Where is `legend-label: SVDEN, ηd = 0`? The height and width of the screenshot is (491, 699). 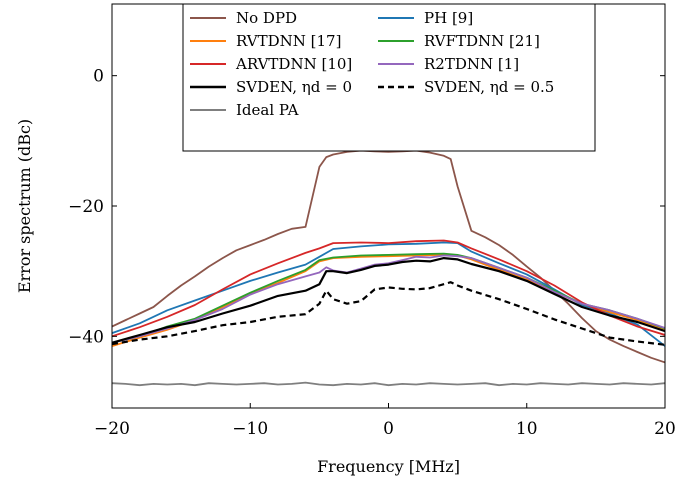 legend-label: SVDEN, ηd = 0 is located at coordinates (294, 87).